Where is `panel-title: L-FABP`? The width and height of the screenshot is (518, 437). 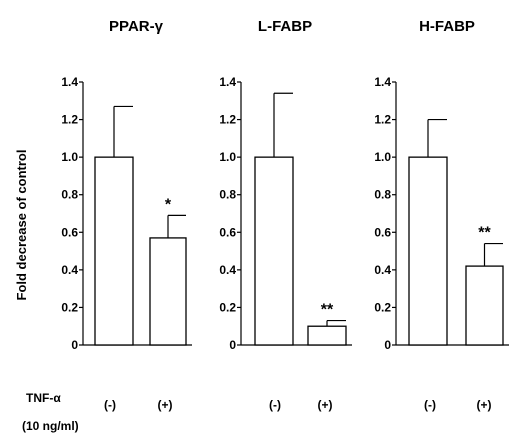 panel-title: L-FABP is located at coordinates (285, 26).